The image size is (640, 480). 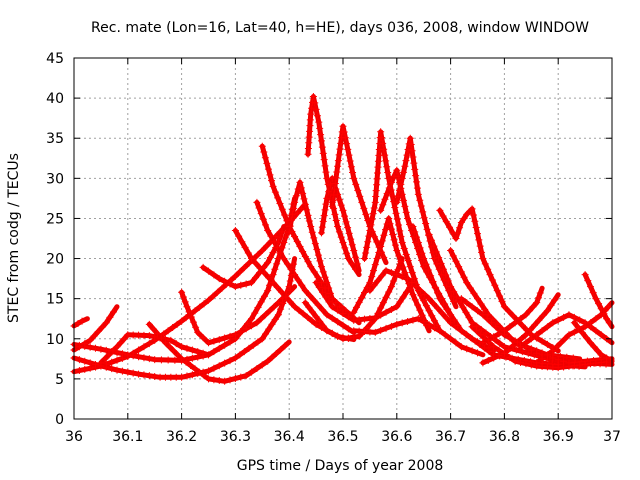 I want to click on x-tick-label: 37, so click(x=612, y=437).